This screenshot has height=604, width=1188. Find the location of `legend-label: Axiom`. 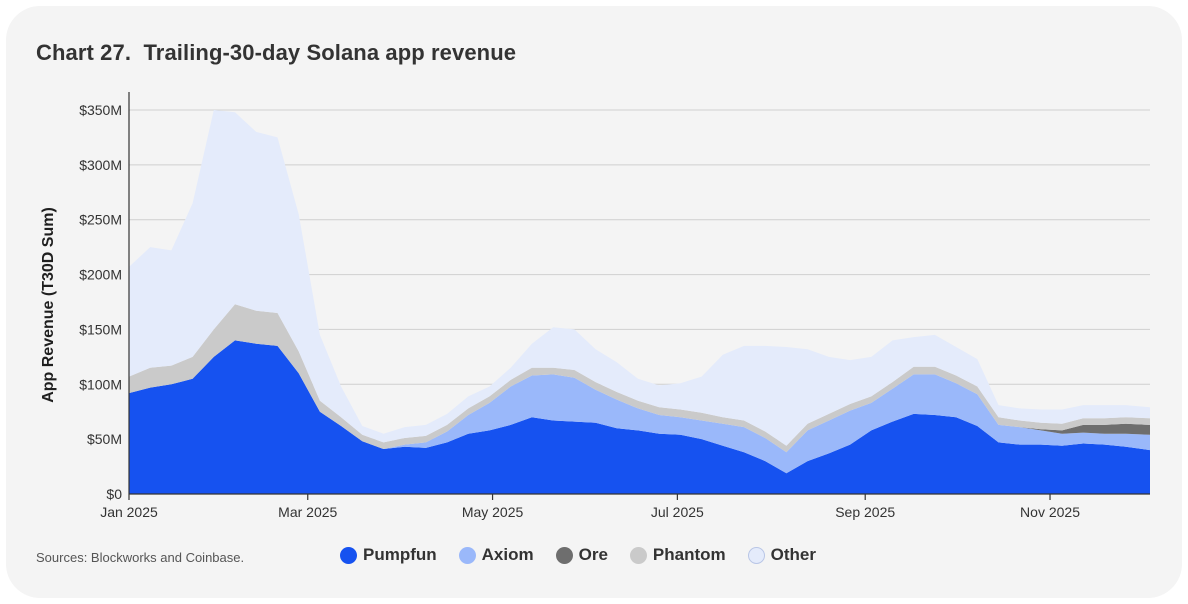

legend-label: Axiom is located at coordinates (507, 554).